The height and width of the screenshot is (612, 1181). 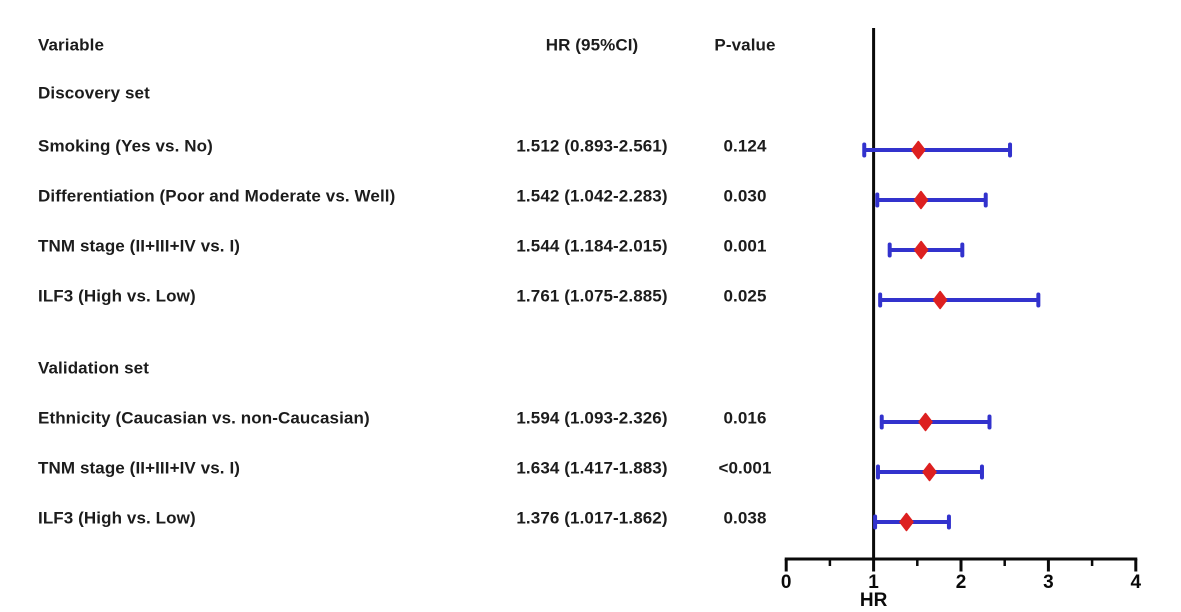 I want to click on section-label: Validation set, so click(x=93, y=368).